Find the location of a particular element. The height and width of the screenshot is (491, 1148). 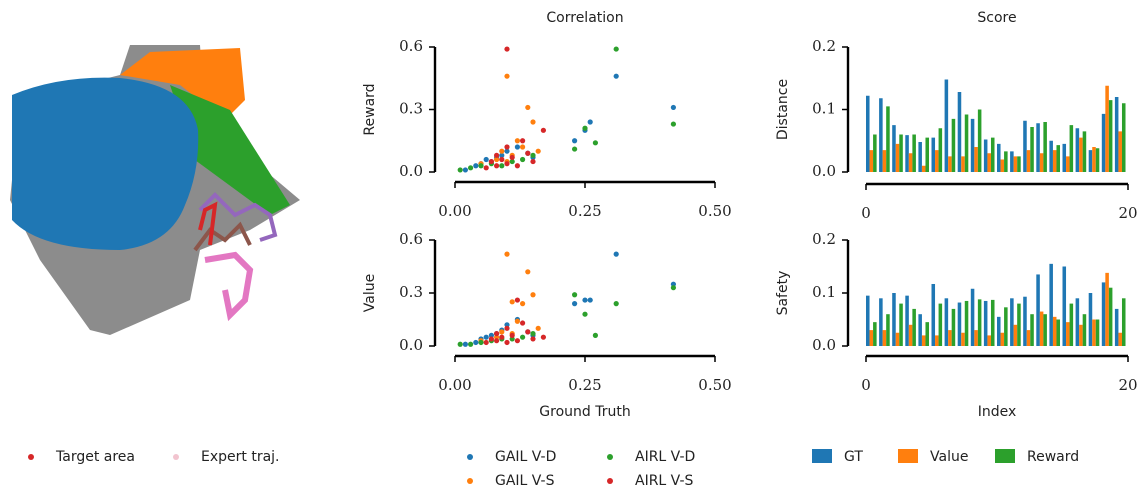

orange-region is located at coordinates (182, 84).